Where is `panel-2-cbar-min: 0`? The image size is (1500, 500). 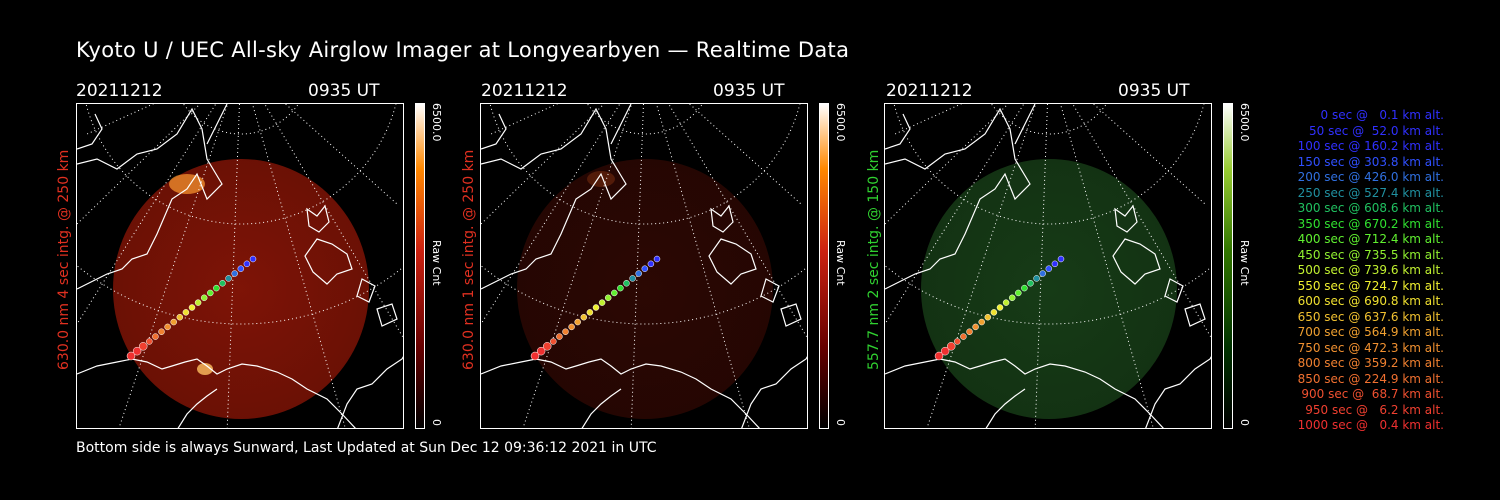 panel-2-cbar-min: 0 is located at coordinates (840, 422).